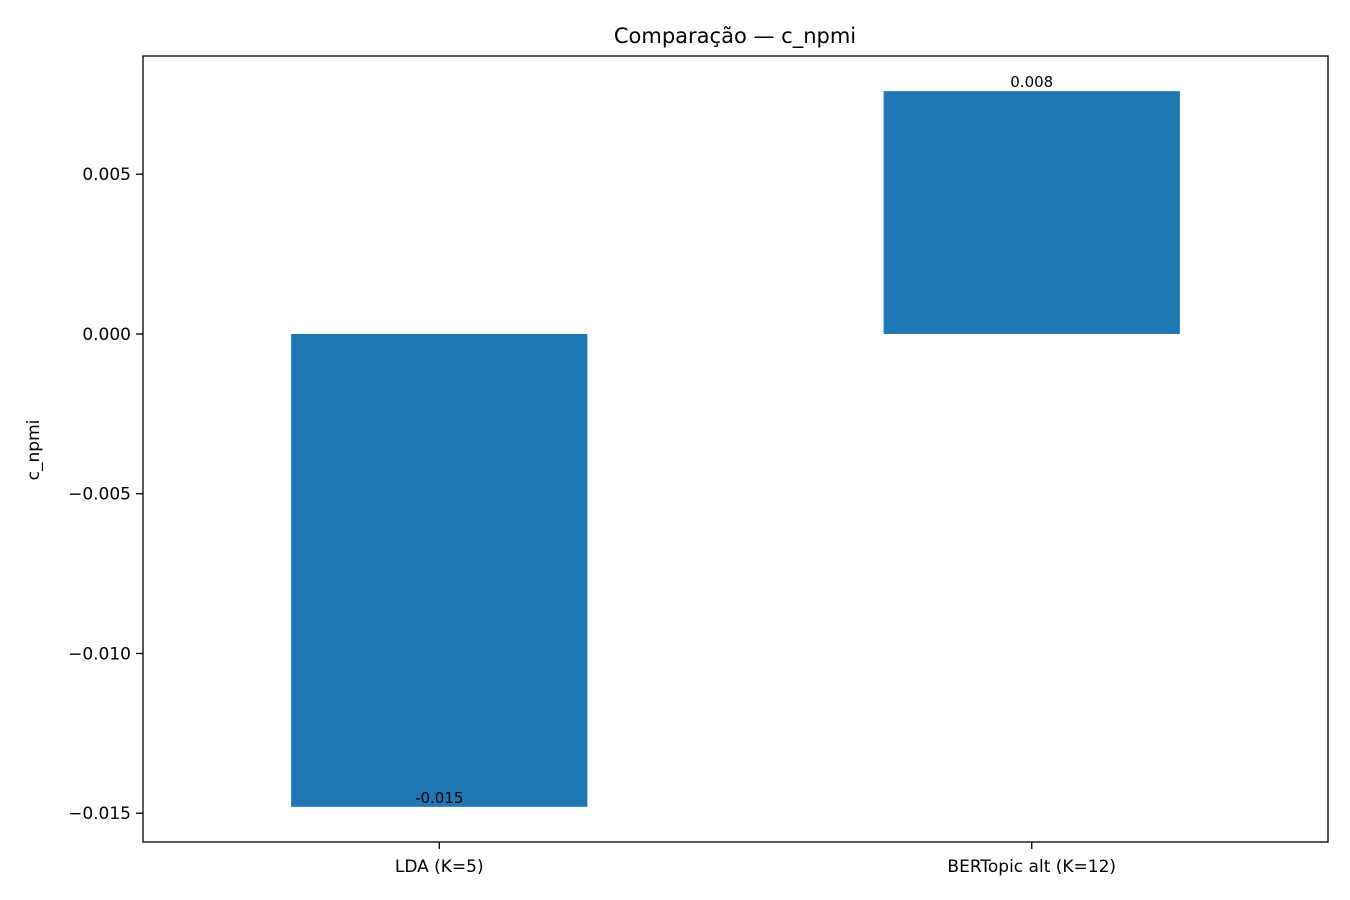  I want to click on y-axis-ticks: 0.005 0.000 −0.005 −0.010 −0.015, so click(105, 494).